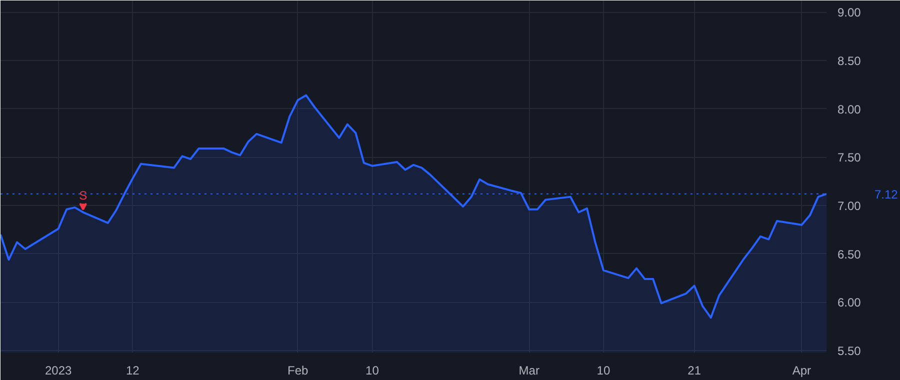  Describe the element at coordinates (695, 371) in the screenshot. I see `x-tick-label: 21` at that location.